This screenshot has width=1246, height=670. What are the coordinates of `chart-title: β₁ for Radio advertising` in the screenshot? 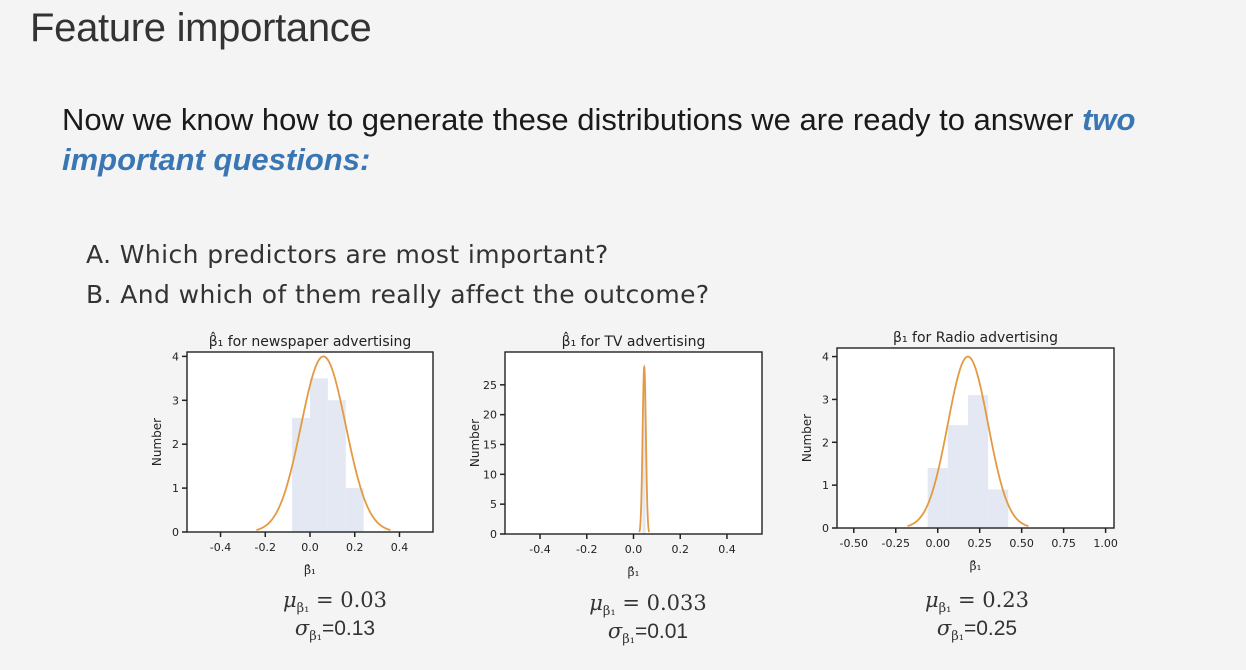 It's located at (975, 338).